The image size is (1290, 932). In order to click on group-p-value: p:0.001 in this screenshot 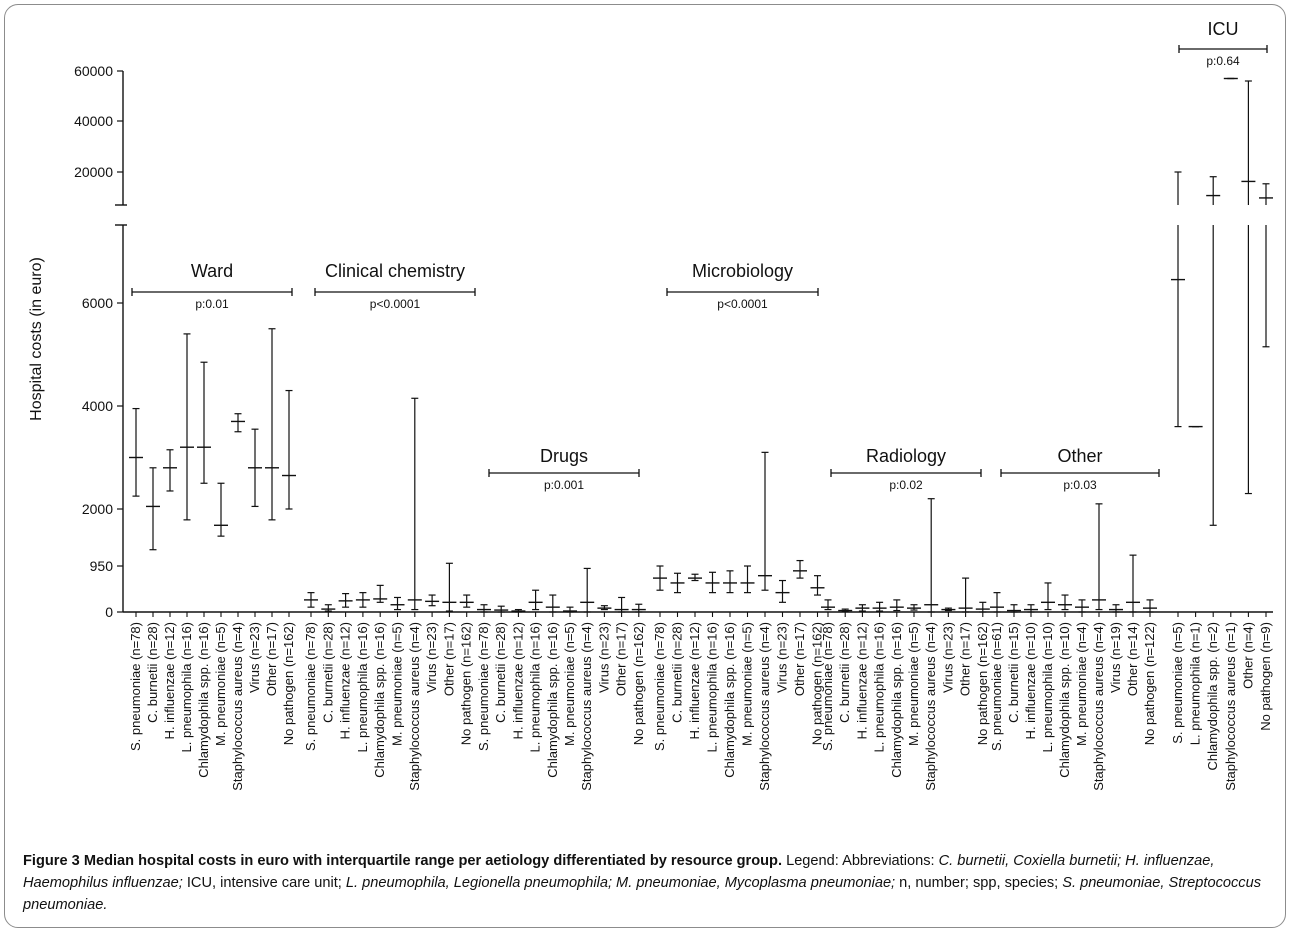, I will do `click(564, 485)`.